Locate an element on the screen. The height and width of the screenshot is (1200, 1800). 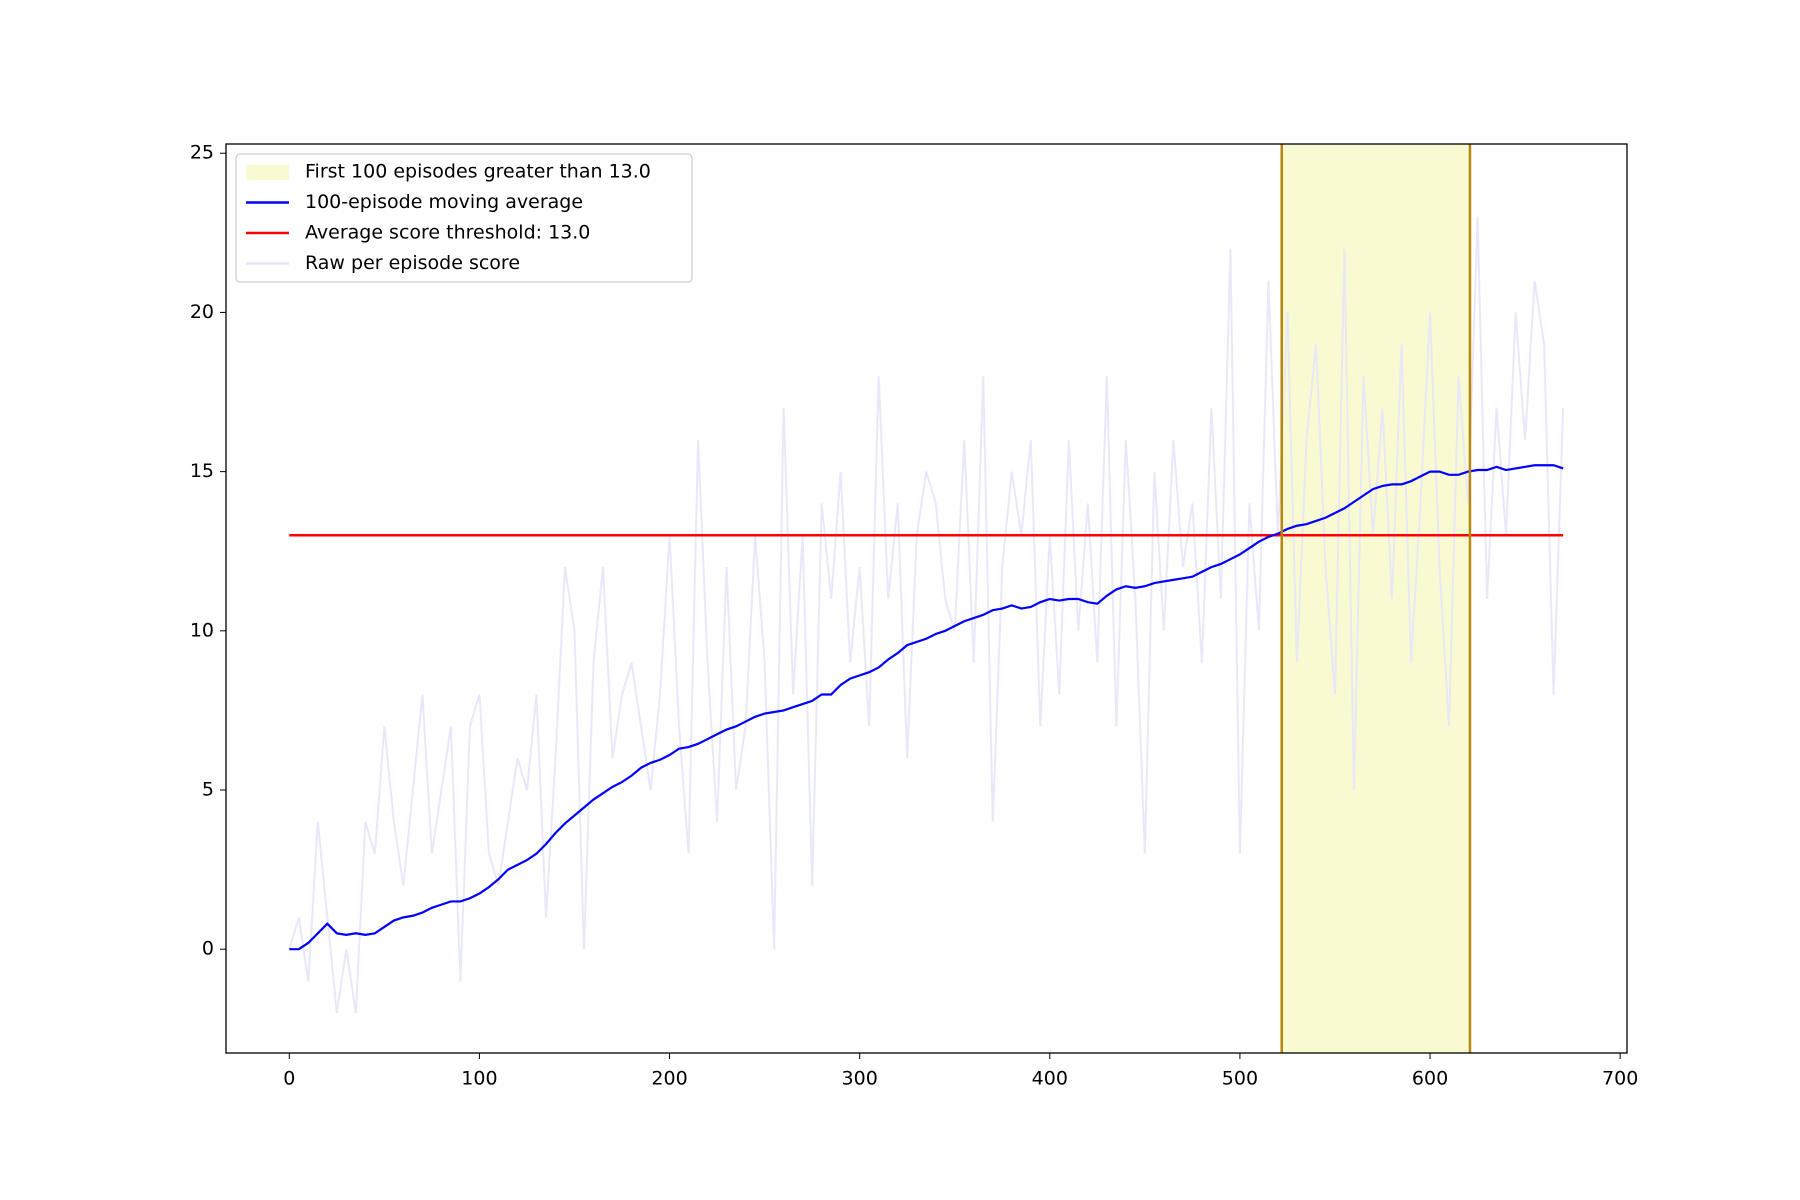
x-tick-label: 500 is located at coordinates (1240, 1079).